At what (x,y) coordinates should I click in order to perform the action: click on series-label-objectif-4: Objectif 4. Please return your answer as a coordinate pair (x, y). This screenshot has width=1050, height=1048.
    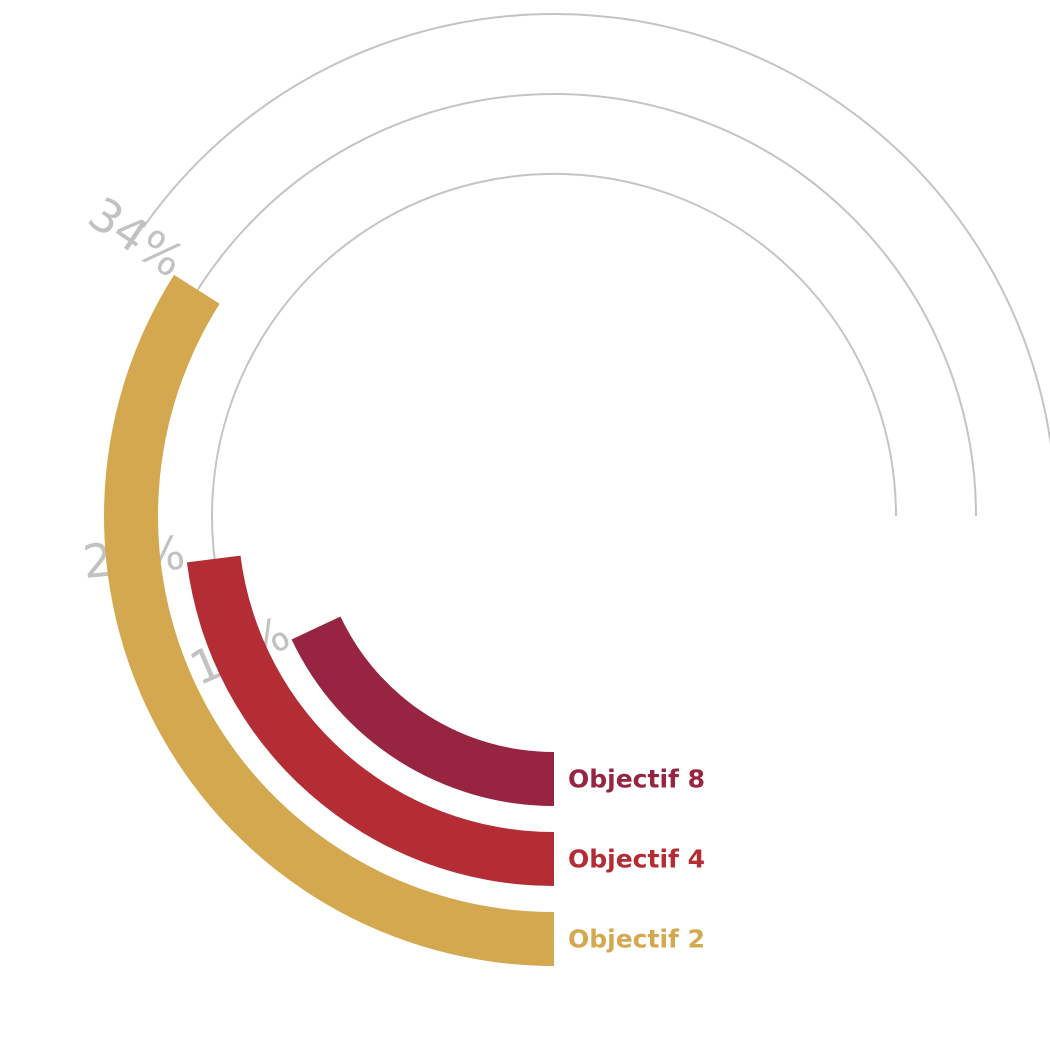
    Looking at the image, I should click on (636, 859).